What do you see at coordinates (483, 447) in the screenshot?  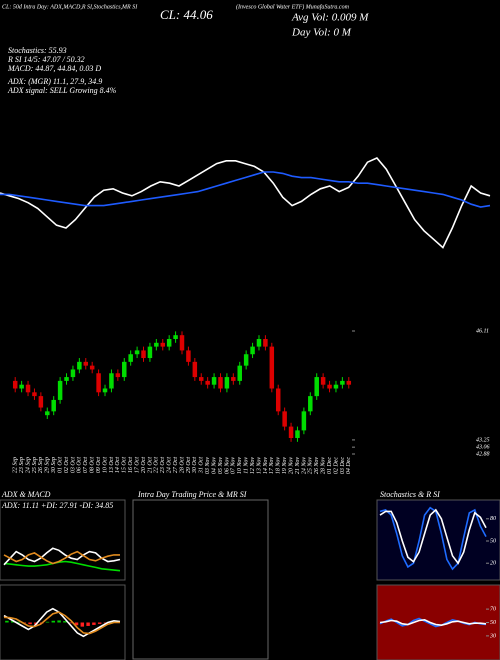 I see `y-tick-label: 43.06` at bounding box center [483, 447].